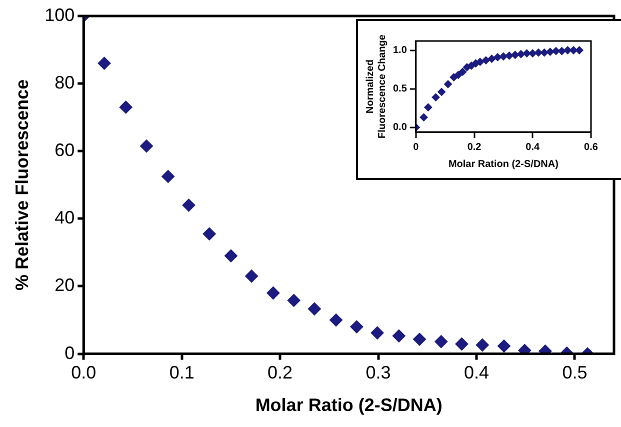  What do you see at coordinates (378, 372) in the screenshot?
I see `x-tick-label: 0.3` at bounding box center [378, 372].